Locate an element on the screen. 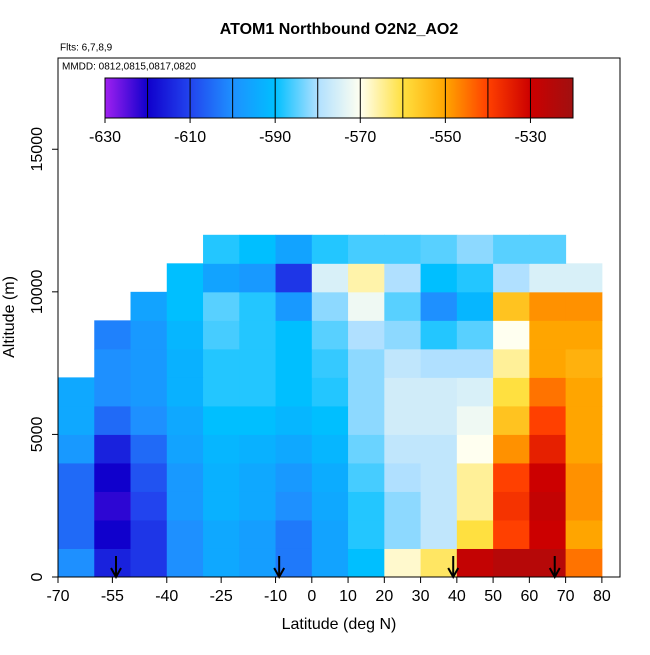 This screenshot has height=655, width=650. colorbar-tick-label: -630 is located at coordinates (105, 137).